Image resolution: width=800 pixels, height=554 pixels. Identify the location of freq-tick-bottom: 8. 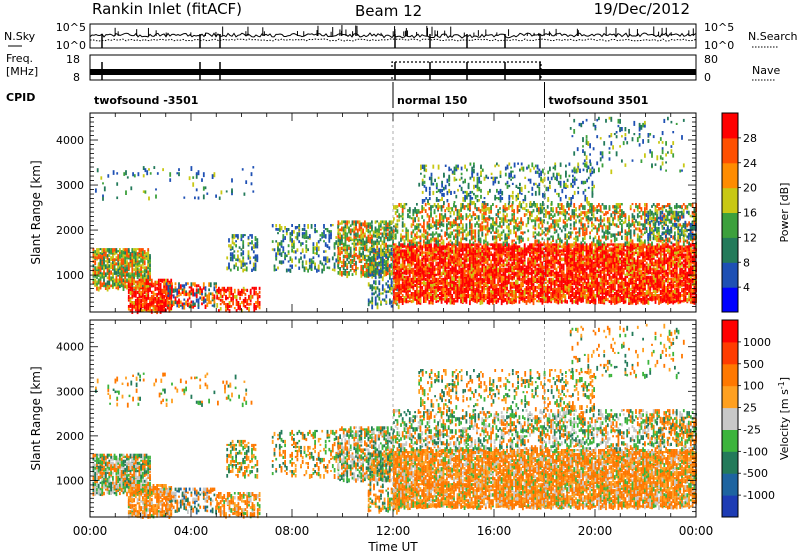
(76, 77).